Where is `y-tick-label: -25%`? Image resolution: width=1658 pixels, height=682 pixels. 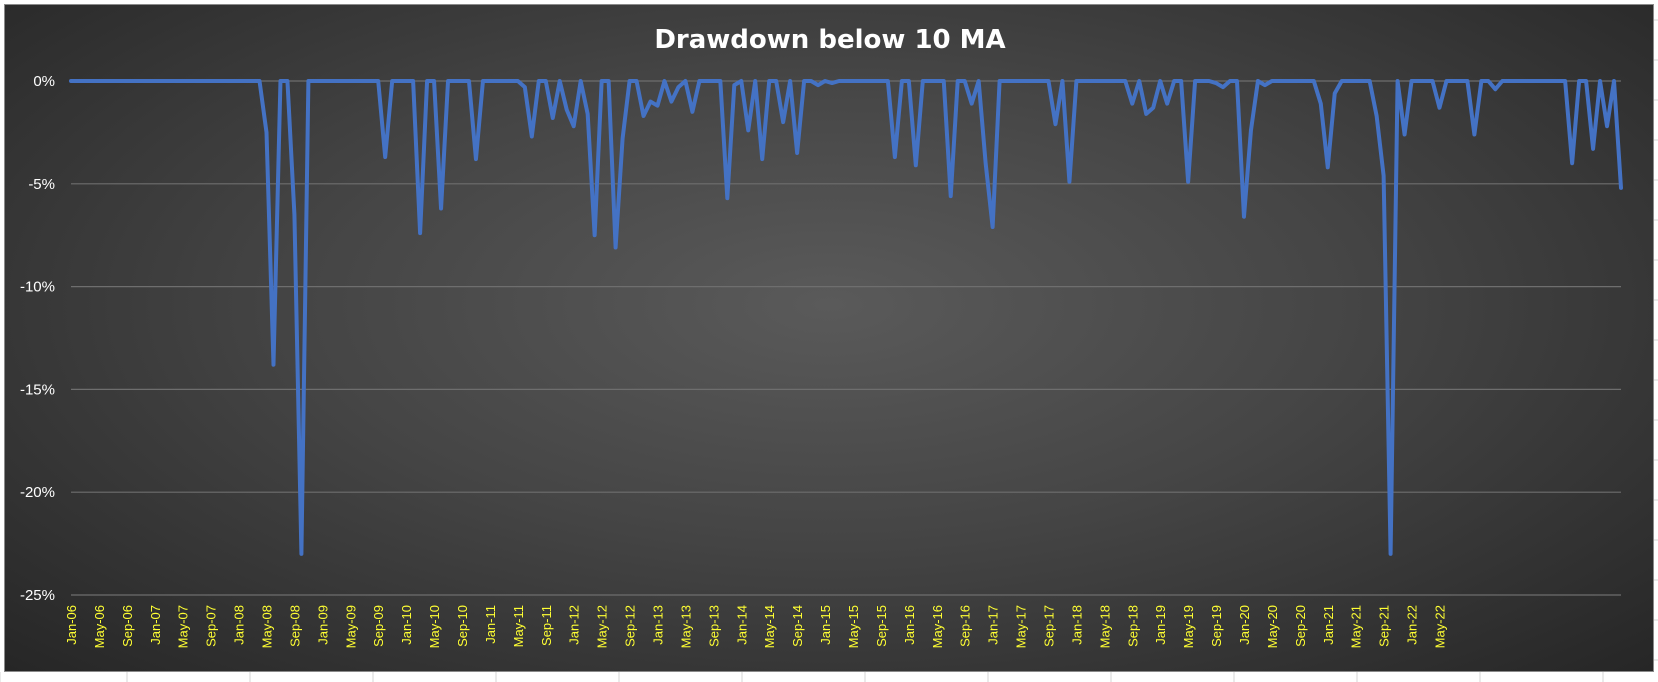
y-tick-label: -25% is located at coordinates (37, 595).